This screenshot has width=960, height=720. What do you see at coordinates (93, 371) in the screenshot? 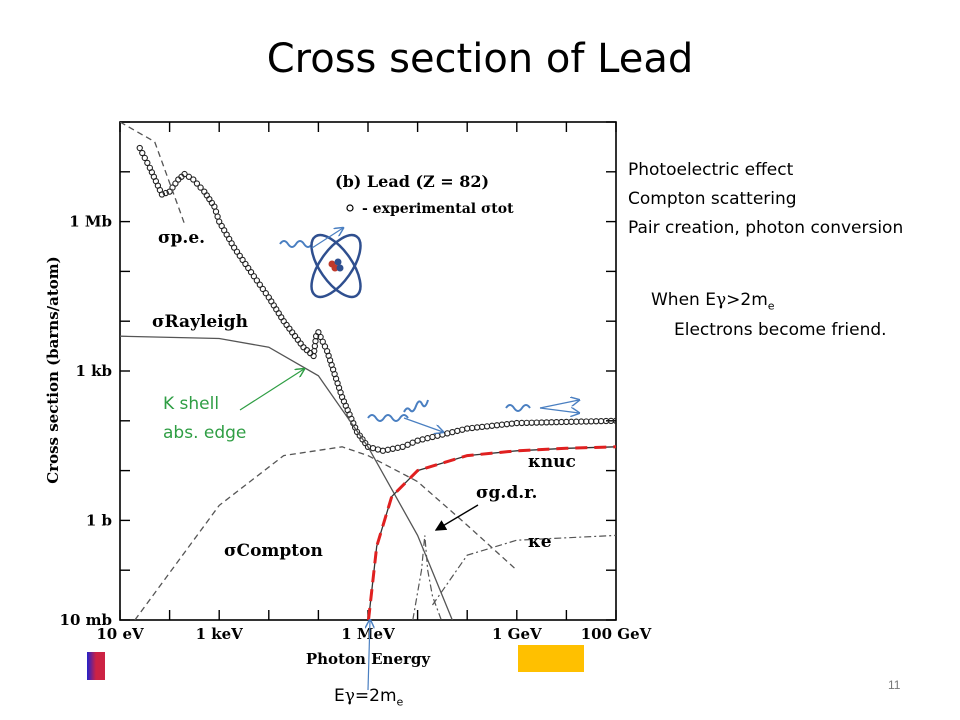
I see `y-tick-label: 1 kb` at bounding box center [93, 371].